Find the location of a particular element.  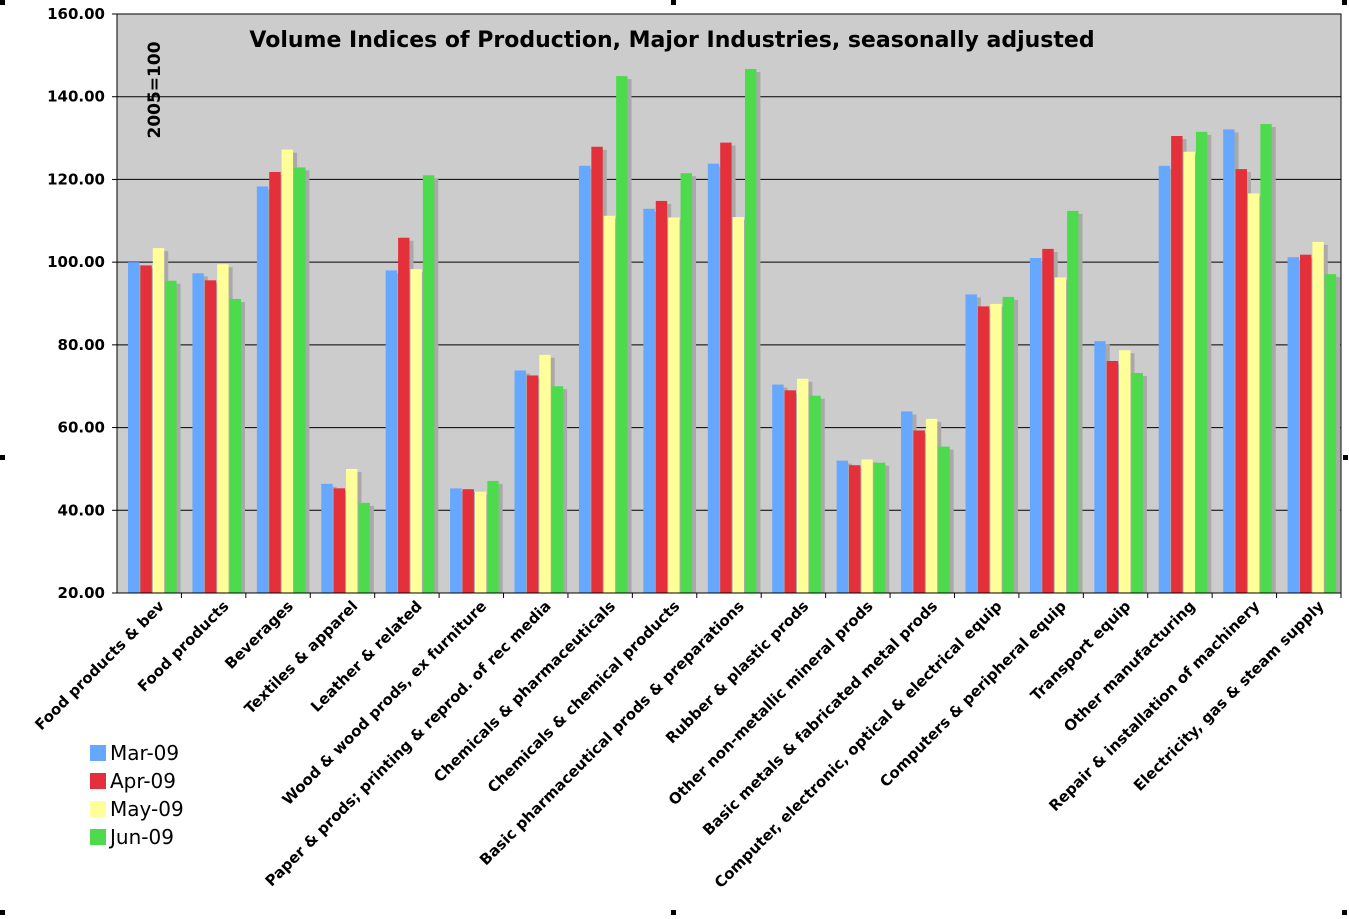

y-tick-label: 160.00 is located at coordinates (76, 14).